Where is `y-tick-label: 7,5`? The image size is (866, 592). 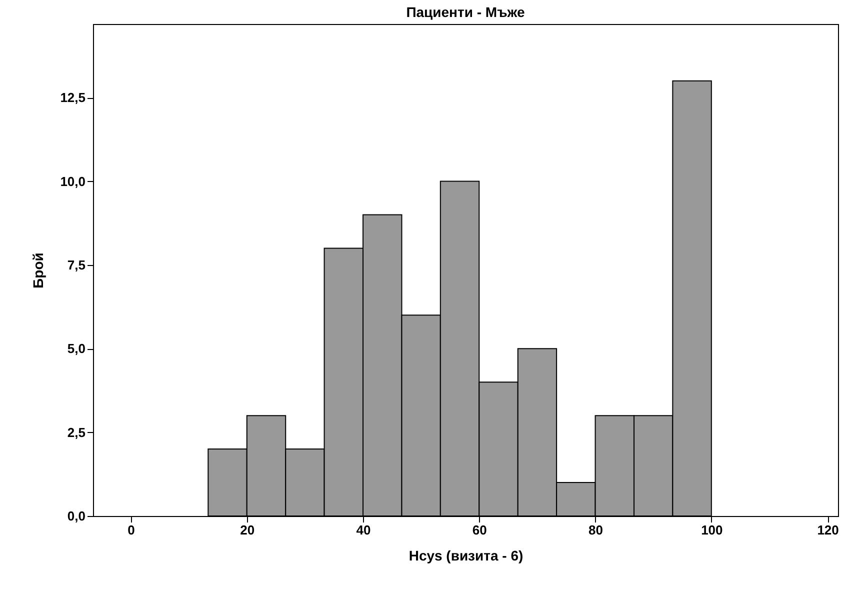 y-tick-label: 7,5 is located at coordinates (76, 264).